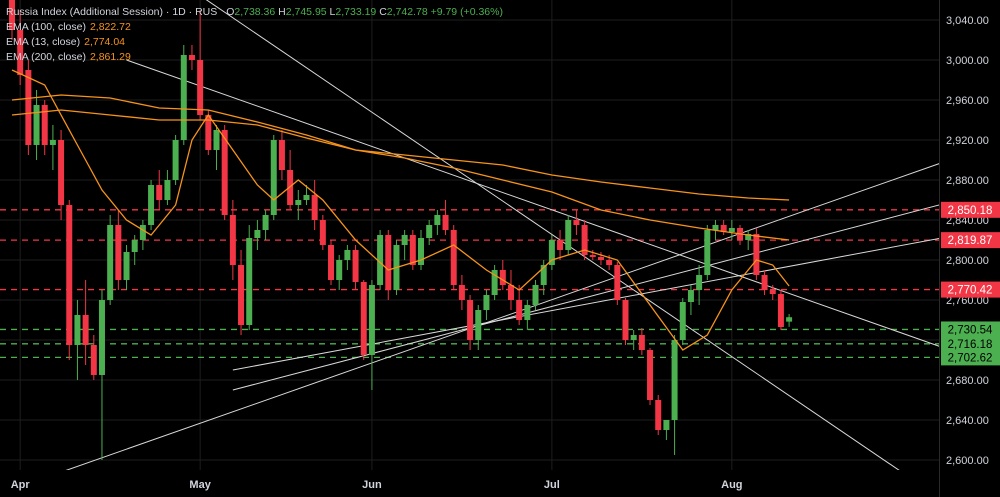  I want to click on open-value: 2,738.36, so click(255, 12).